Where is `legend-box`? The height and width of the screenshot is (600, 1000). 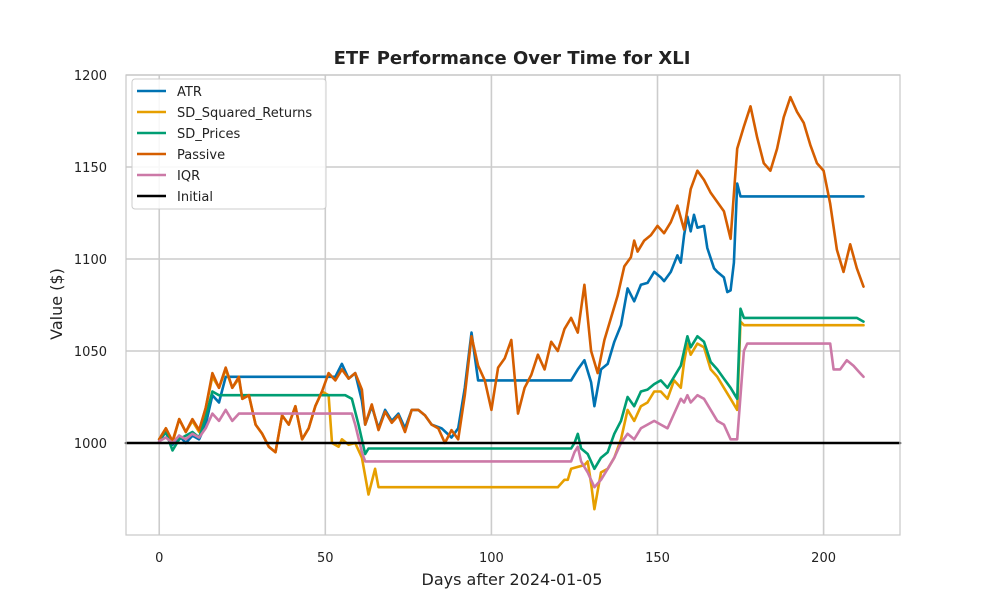
legend-box is located at coordinates (229, 144).